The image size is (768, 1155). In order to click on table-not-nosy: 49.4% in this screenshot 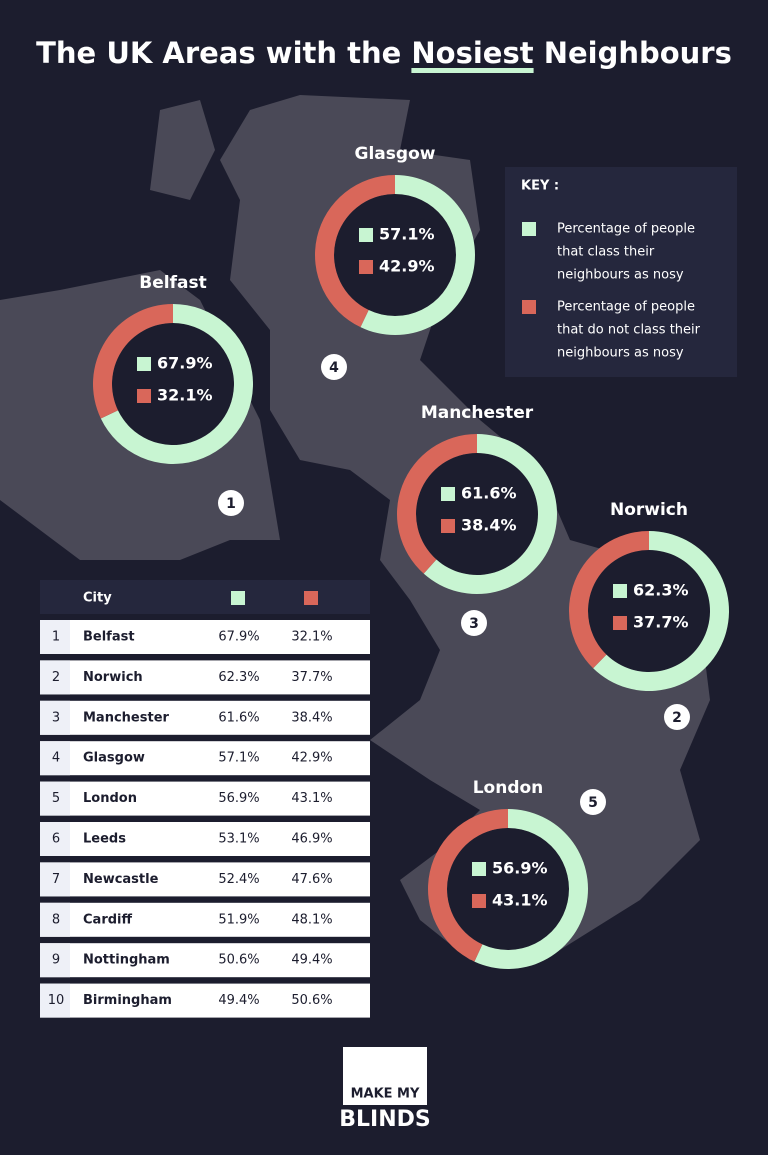, I will do `click(311, 960)`.